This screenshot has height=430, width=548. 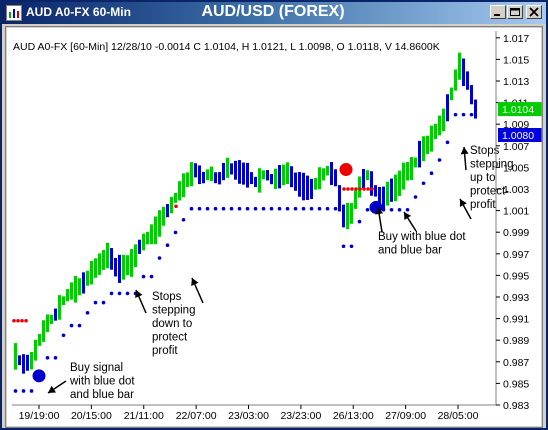 What do you see at coordinates (518, 110) in the screenshot?
I see `current-price-label: 1.0104` at bounding box center [518, 110].